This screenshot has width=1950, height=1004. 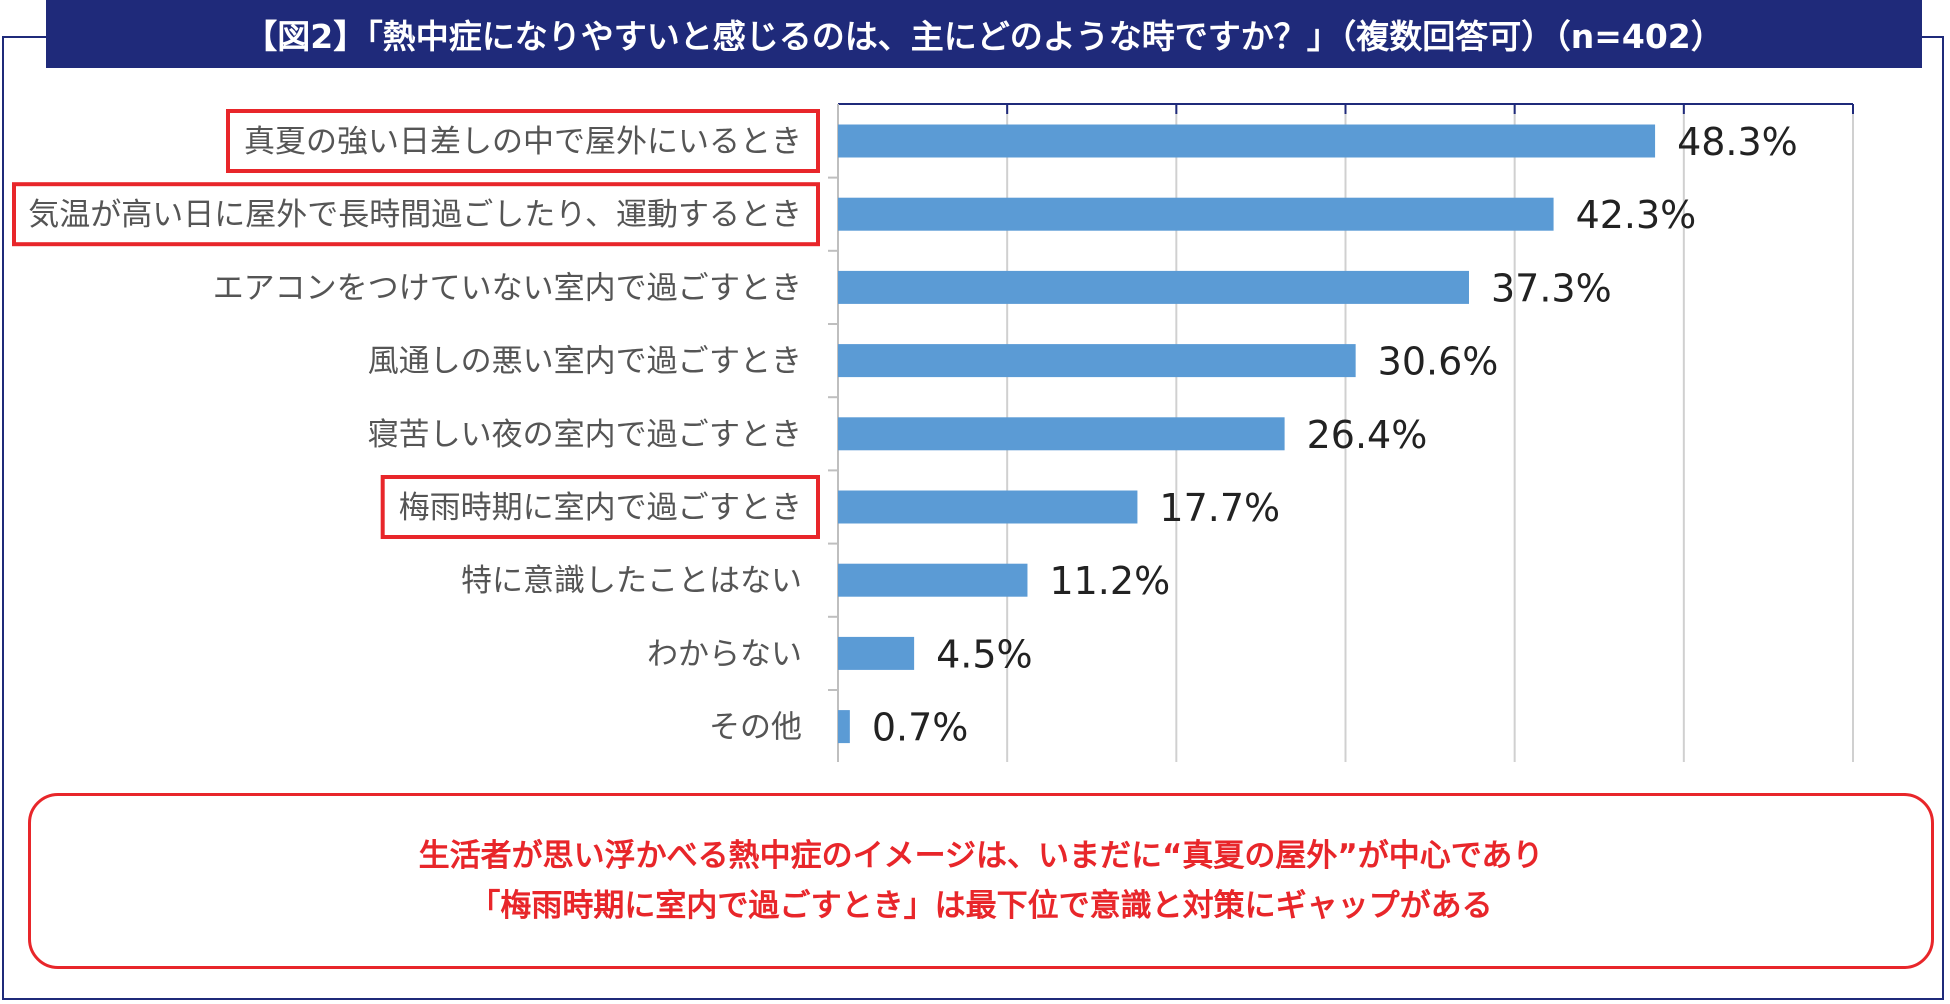 What do you see at coordinates (755, 728) in the screenshot?
I see `category-label-9: その他` at bounding box center [755, 728].